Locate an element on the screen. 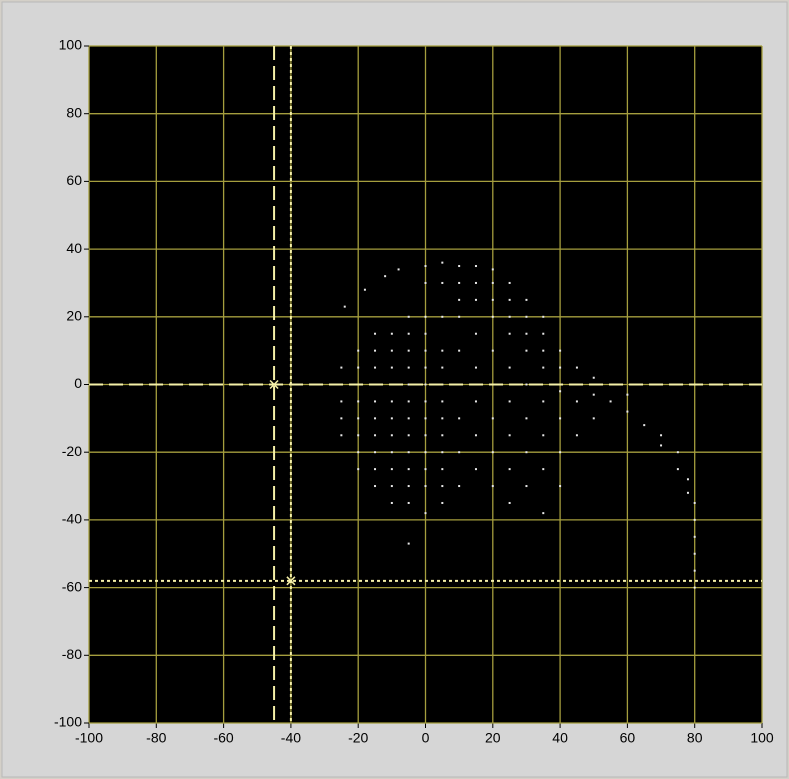 Image resolution: width=789 pixels, height=779 pixels. y-tick-label: -80 is located at coordinates (72, 654).